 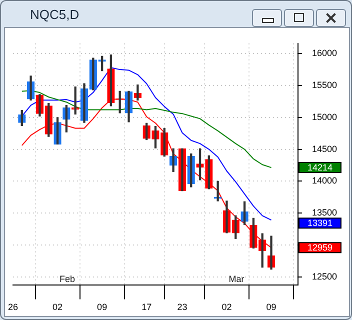 I want to click on x-tick-label: 17, so click(x=147, y=307).